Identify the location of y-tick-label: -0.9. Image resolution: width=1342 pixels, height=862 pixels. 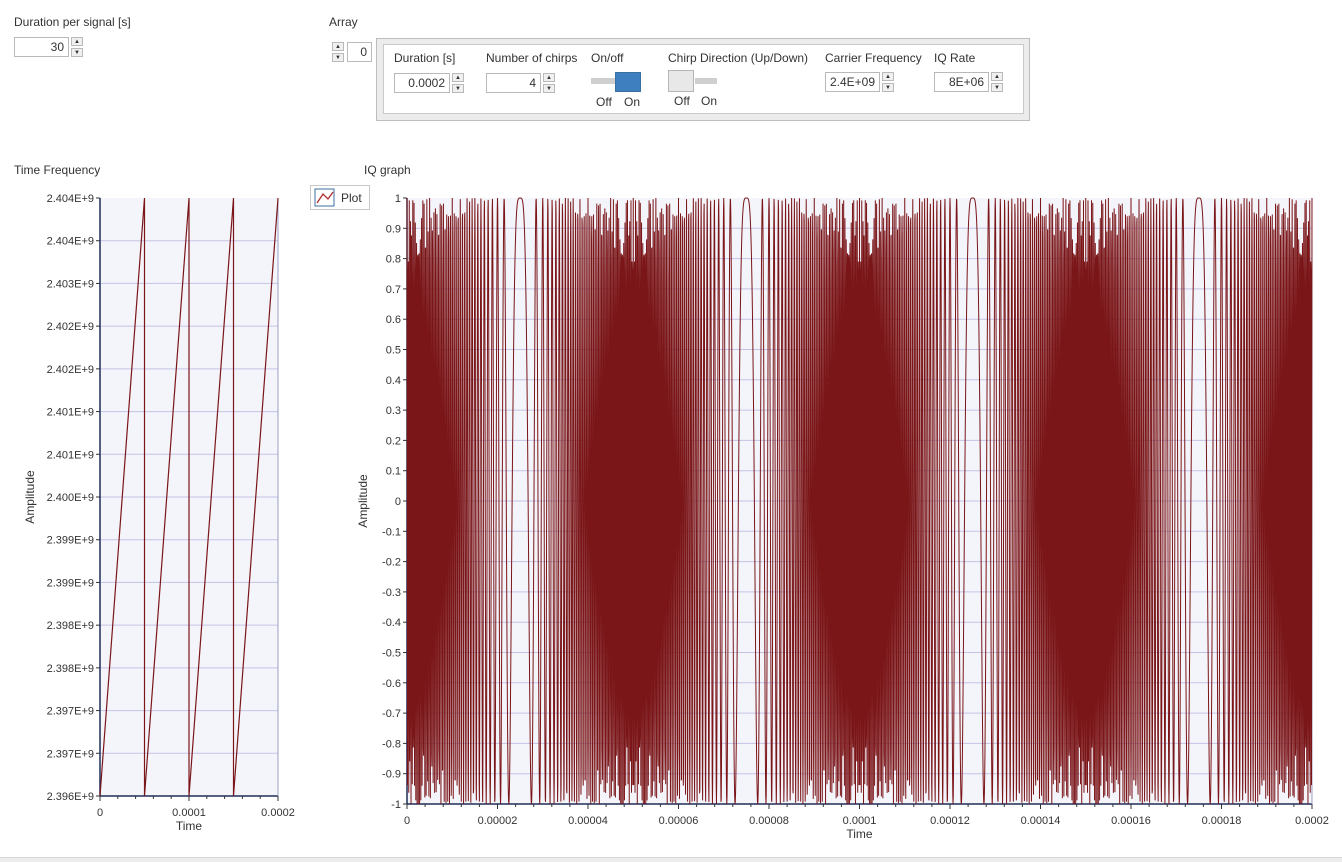
(391, 775).